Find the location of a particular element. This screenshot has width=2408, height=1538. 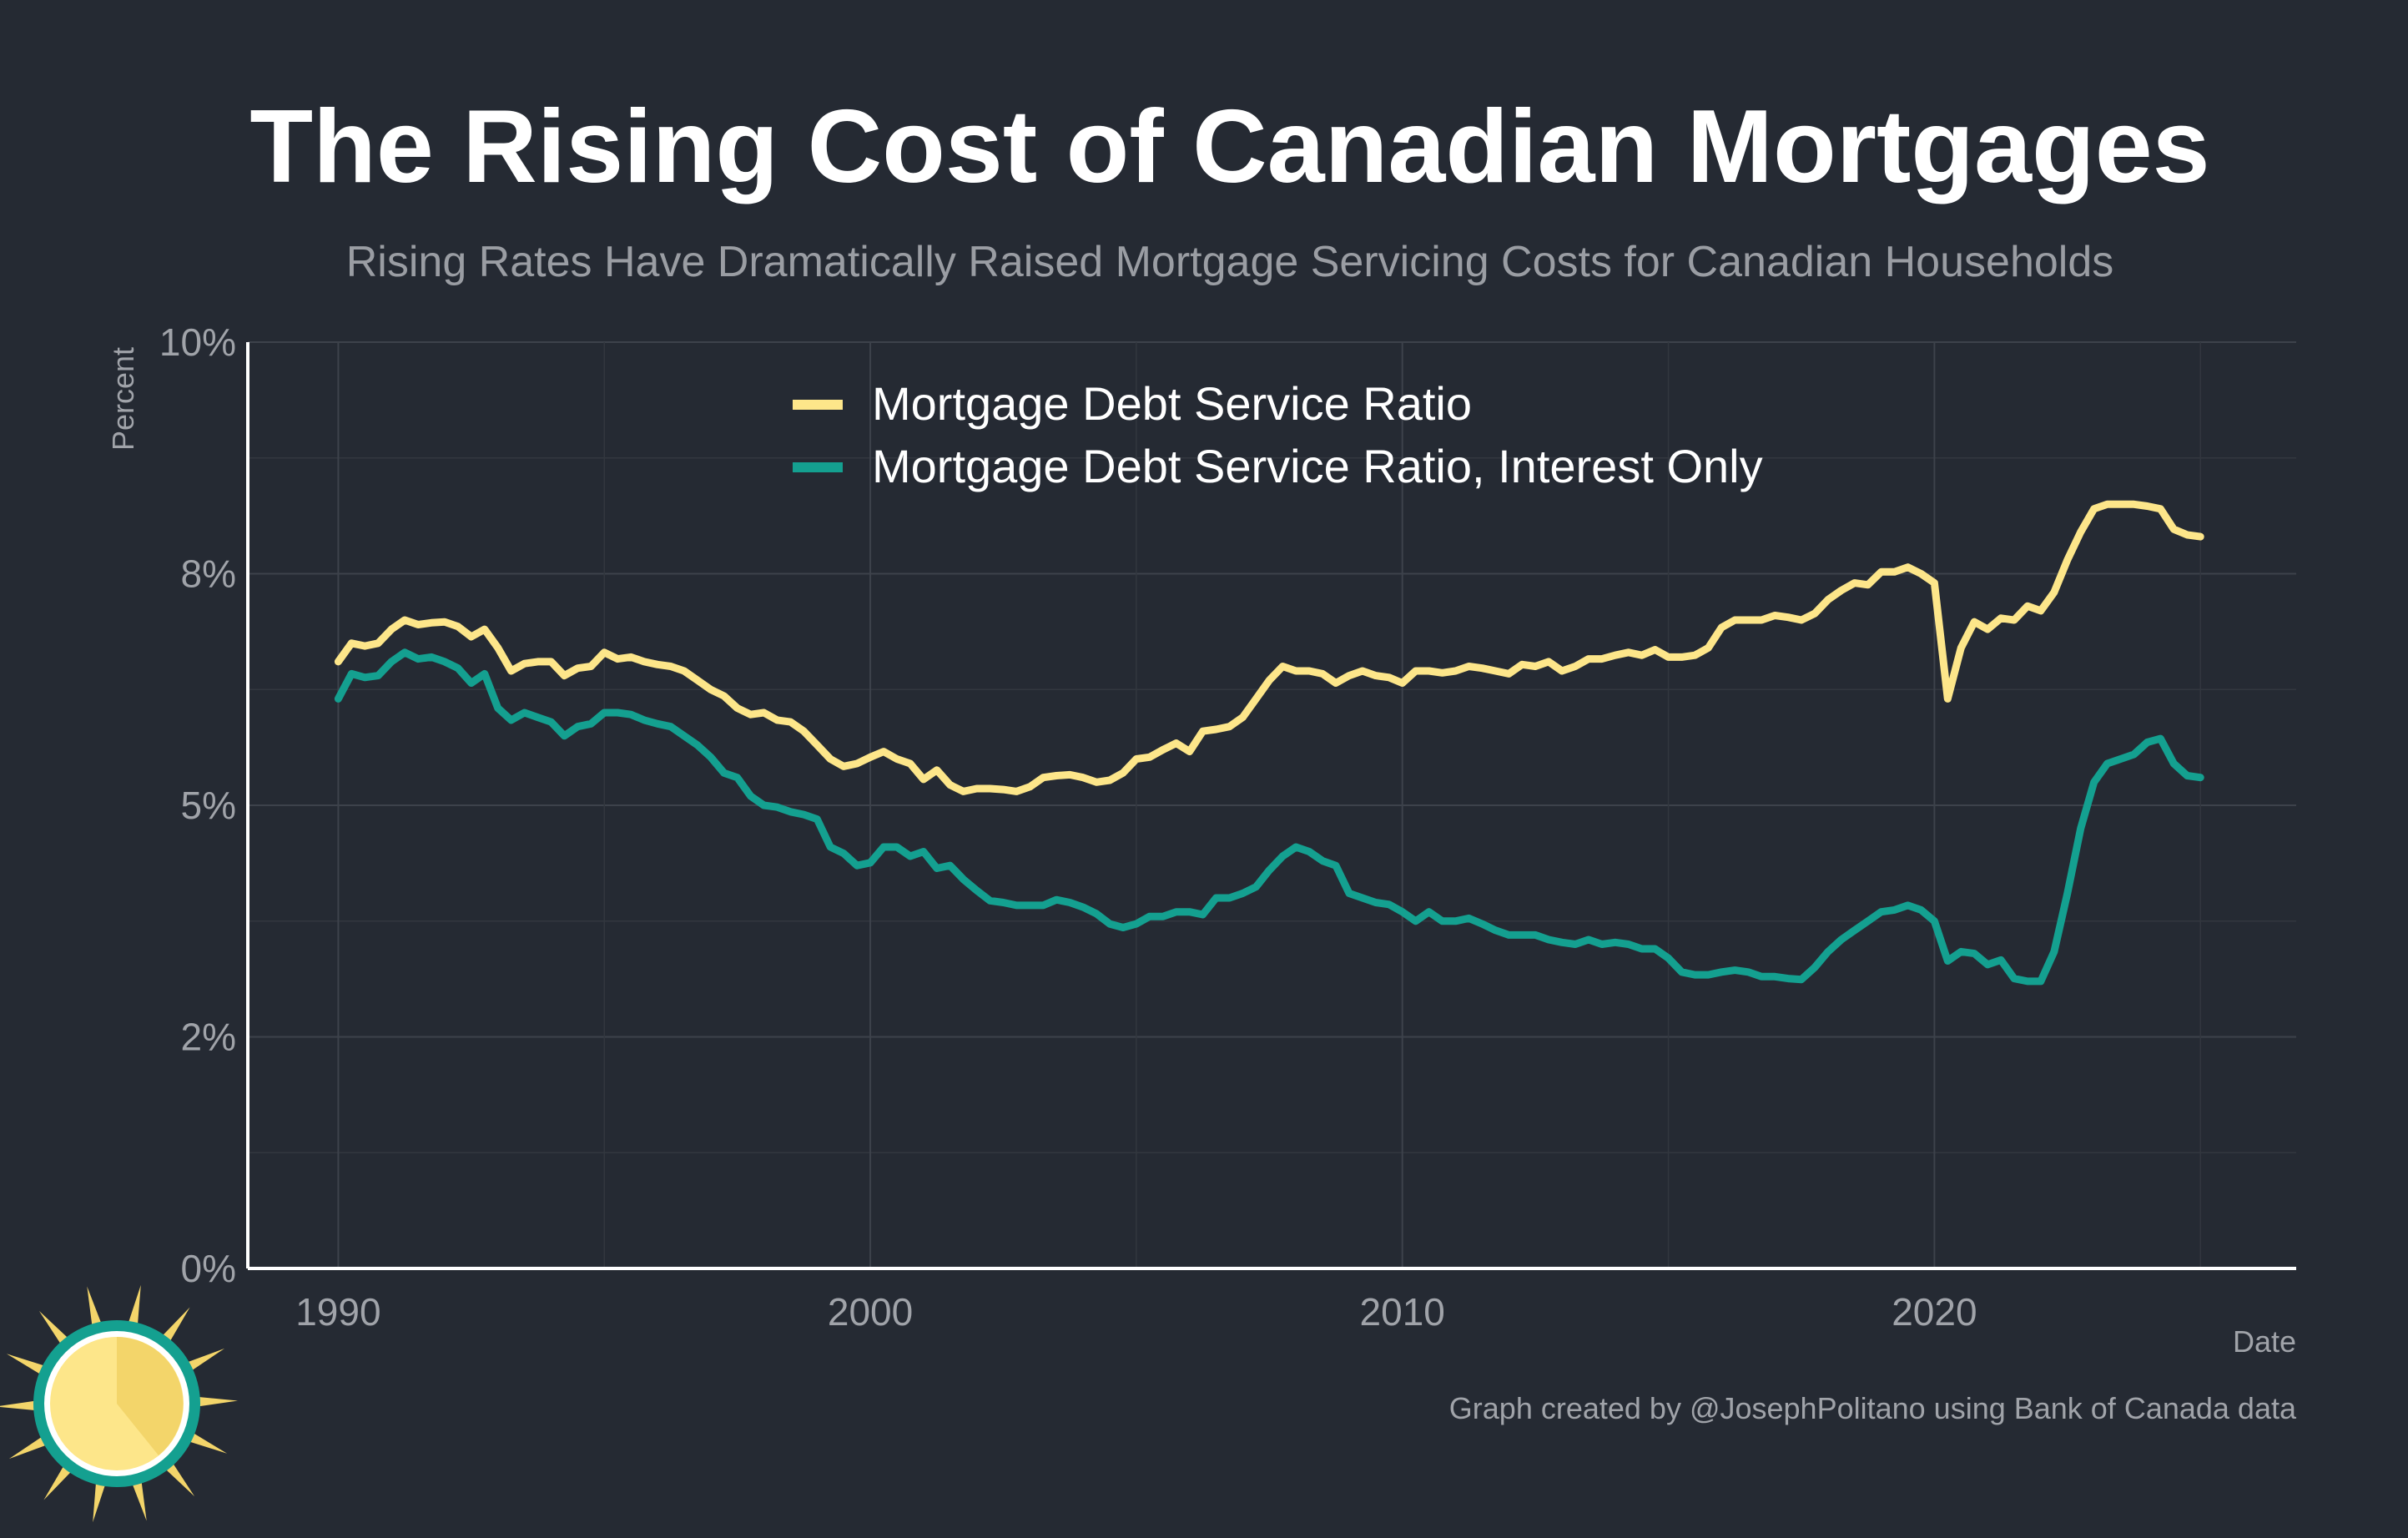

x-axis-title: Date is located at coordinates (2264, 1341).